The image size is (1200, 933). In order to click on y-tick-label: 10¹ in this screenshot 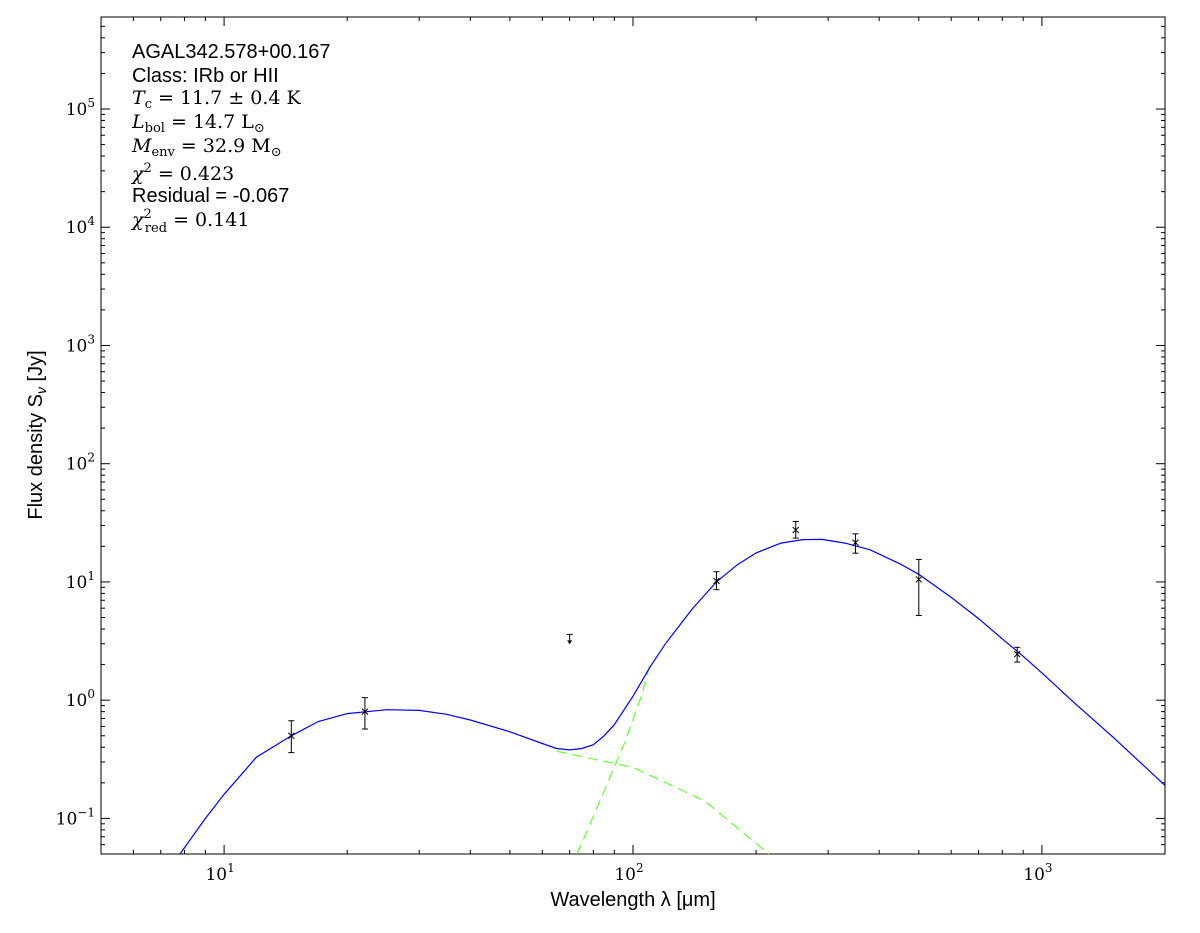, I will do `click(80, 581)`.